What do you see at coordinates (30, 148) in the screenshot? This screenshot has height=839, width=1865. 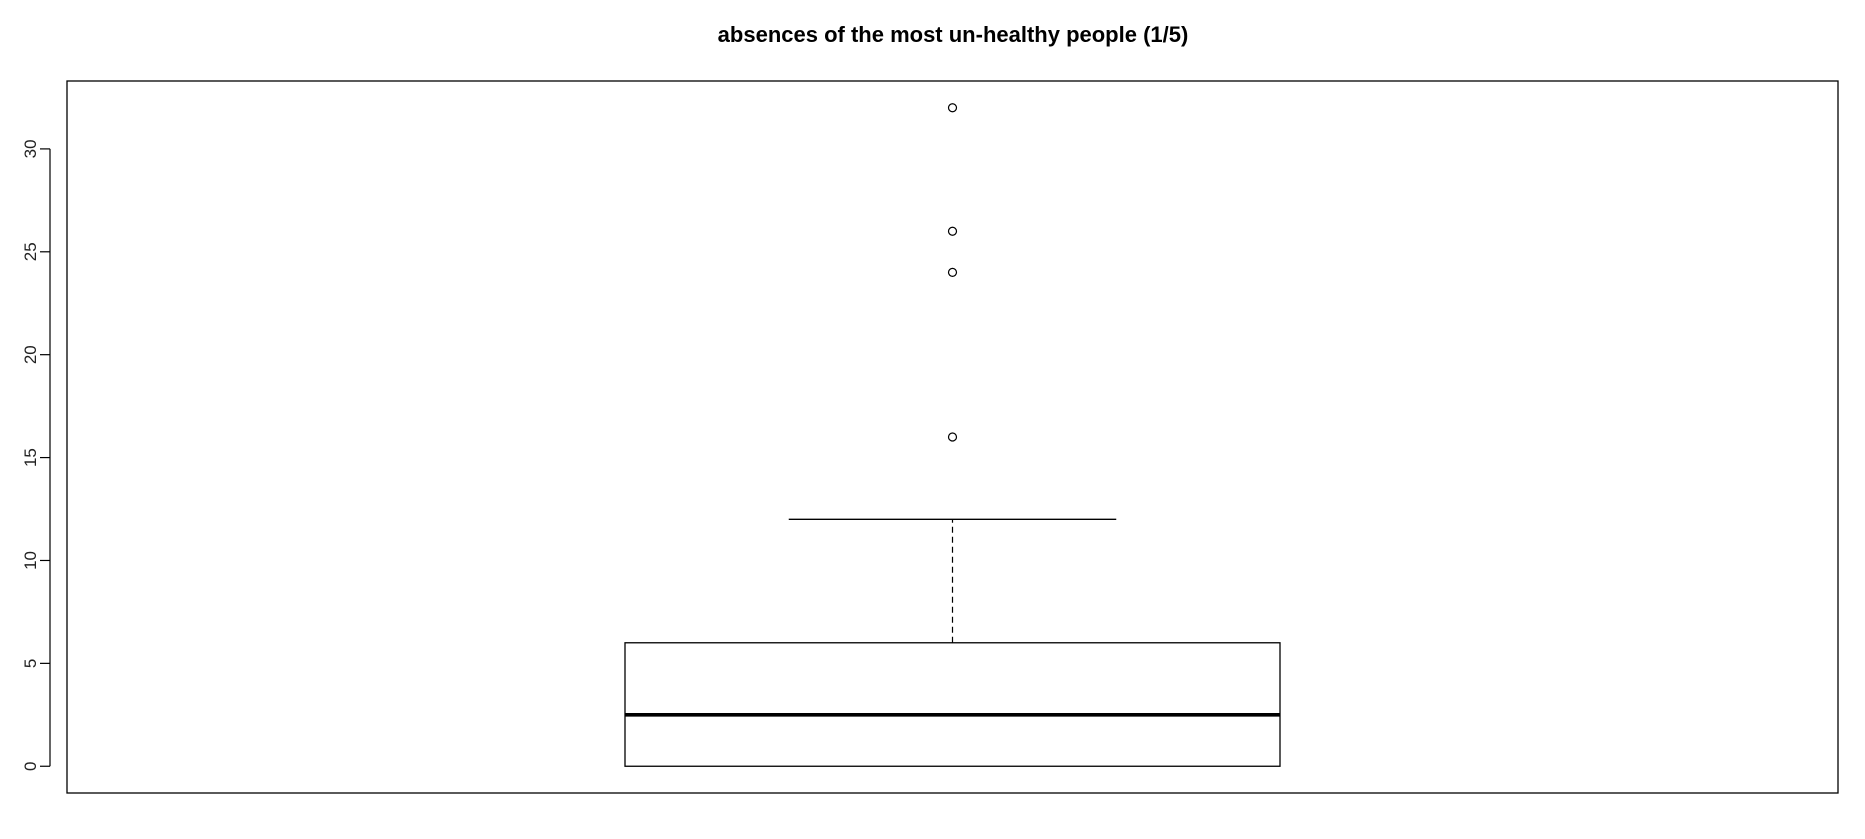 I see `y-tick-label: 30` at bounding box center [30, 148].